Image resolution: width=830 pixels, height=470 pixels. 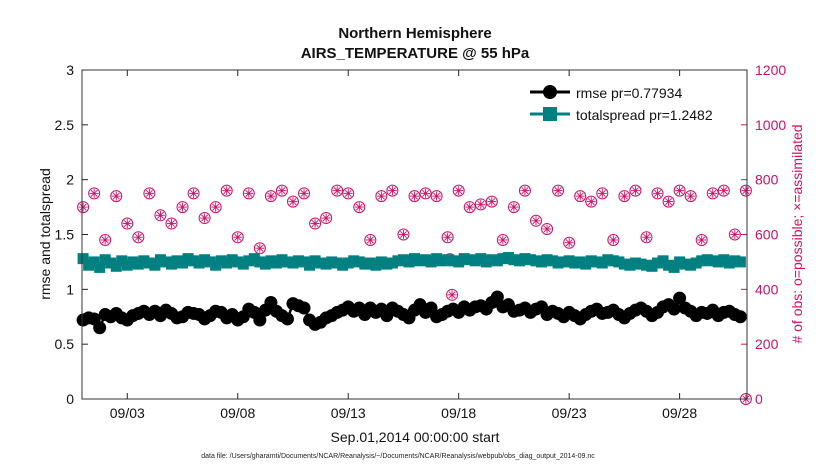 What do you see at coordinates (414, 33) in the screenshot?
I see `chart-title: Northern Hemisphere` at bounding box center [414, 33].